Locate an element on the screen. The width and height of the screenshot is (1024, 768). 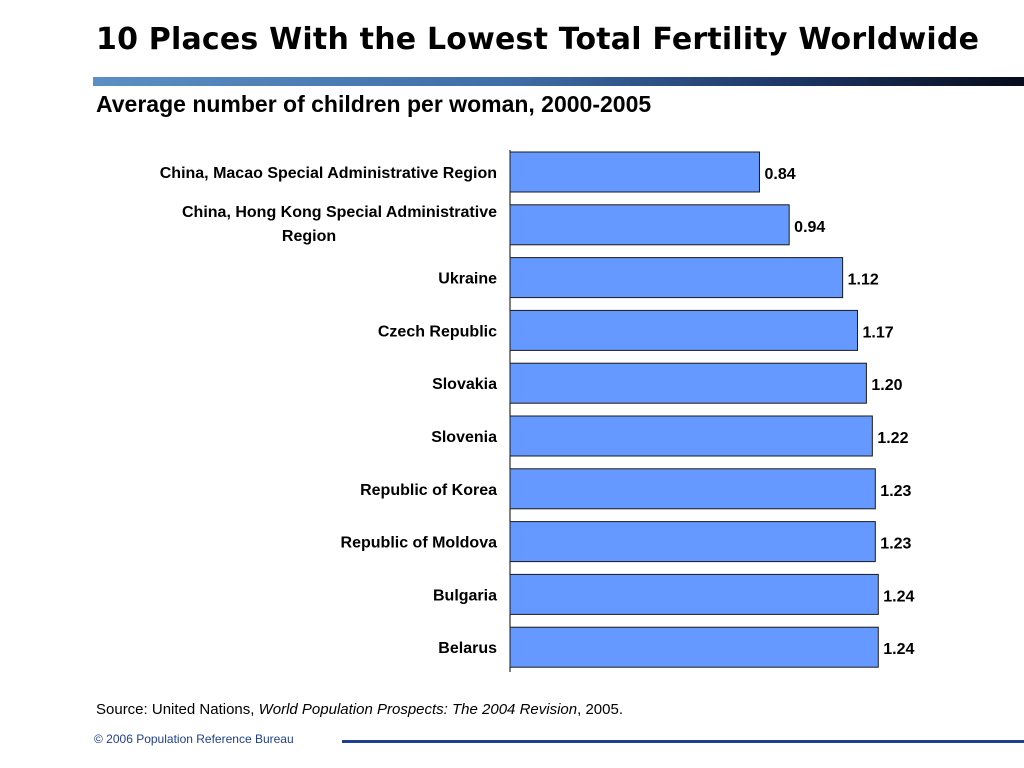
footer-rule is located at coordinates (683, 741).